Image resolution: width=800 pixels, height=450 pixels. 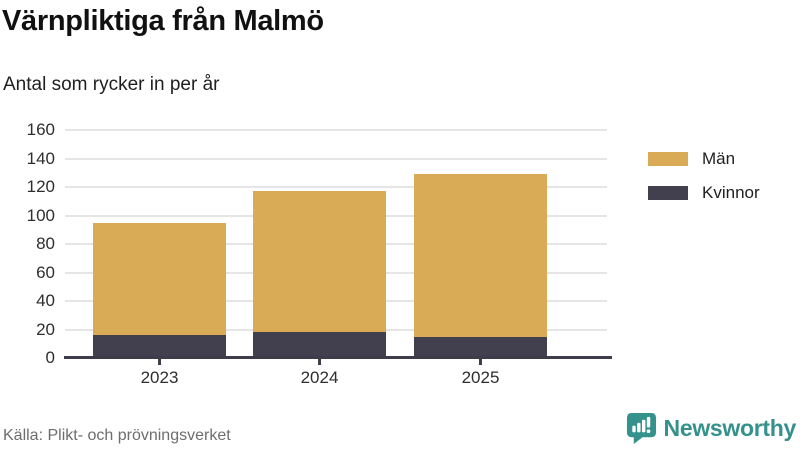 What do you see at coordinates (50, 357) in the screenshot?
I see `y-axis-label-0: 0` at bounding box center [50, 357].